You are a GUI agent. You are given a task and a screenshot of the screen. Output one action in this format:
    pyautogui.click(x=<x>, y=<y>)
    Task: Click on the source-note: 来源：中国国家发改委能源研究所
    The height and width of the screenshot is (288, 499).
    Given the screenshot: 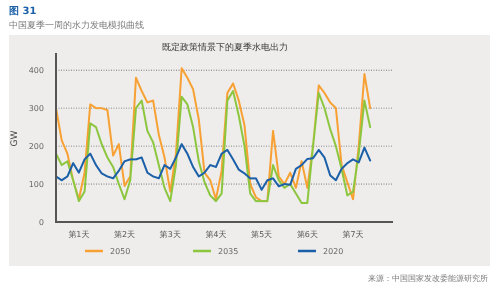 What is the action you would take?
    pyautogui.click(x=428, y=278)
    